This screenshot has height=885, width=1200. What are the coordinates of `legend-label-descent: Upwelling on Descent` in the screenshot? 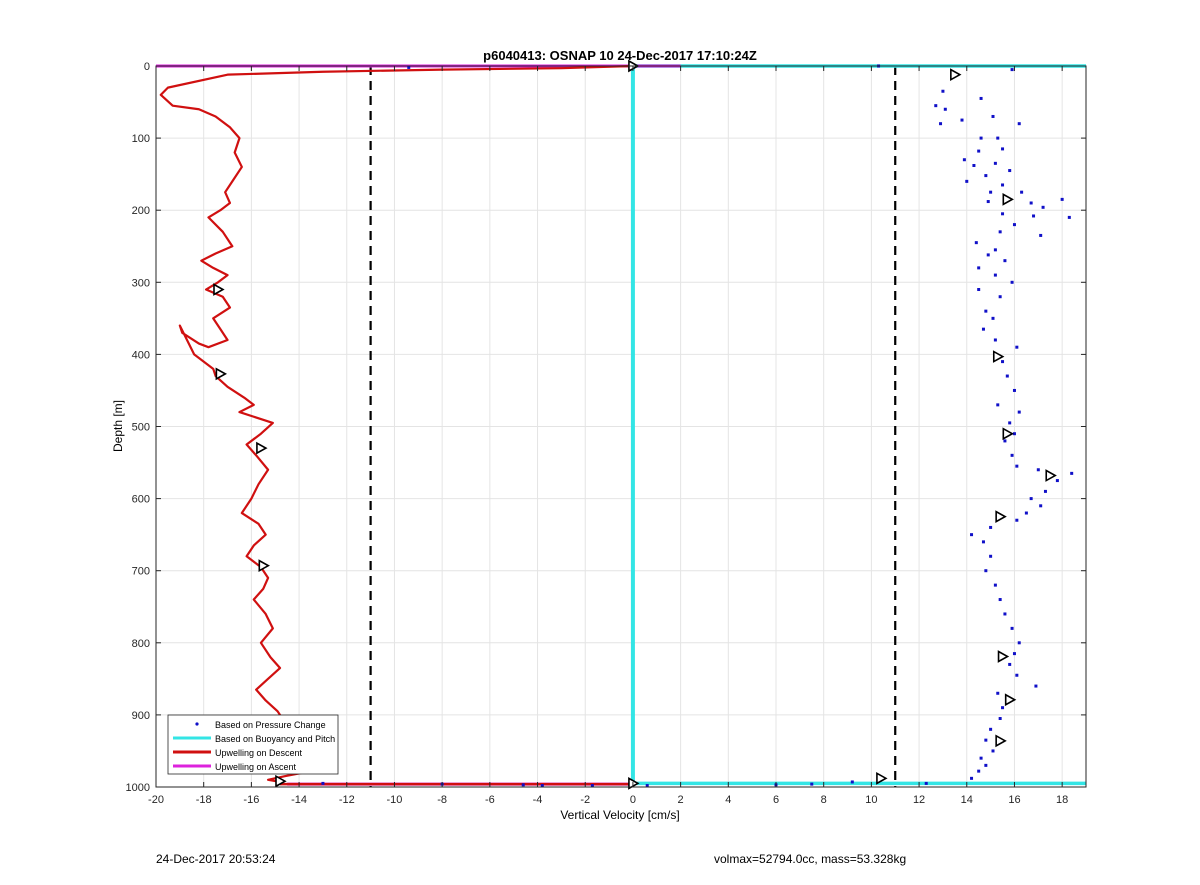 It's located at (259, 753).